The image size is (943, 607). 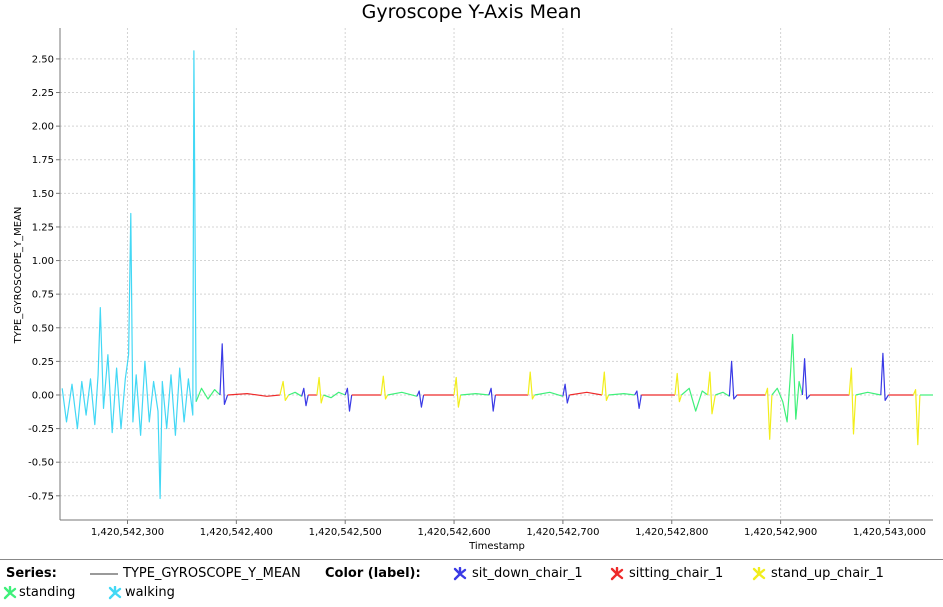 I want to click on legend-color-heading: Color (label):, so click(x=373, y=573).